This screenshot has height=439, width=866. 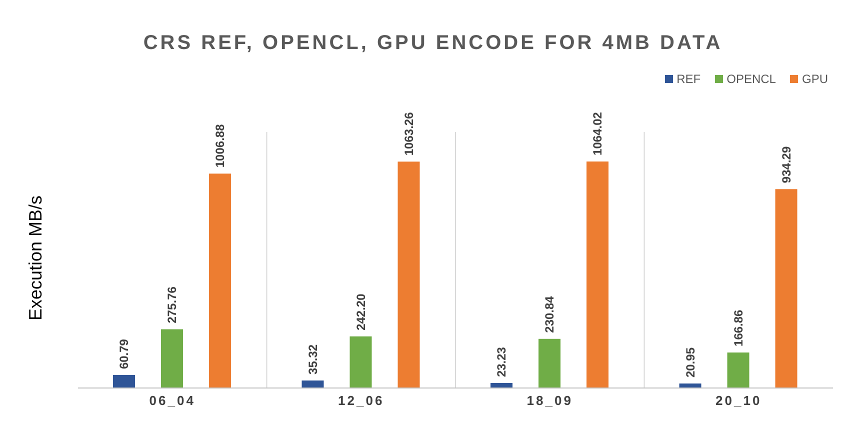 What do you see at coordinates (124, 354) in the screenshot?
I see `data-label: 60.79` at bounding box center [124, 354].